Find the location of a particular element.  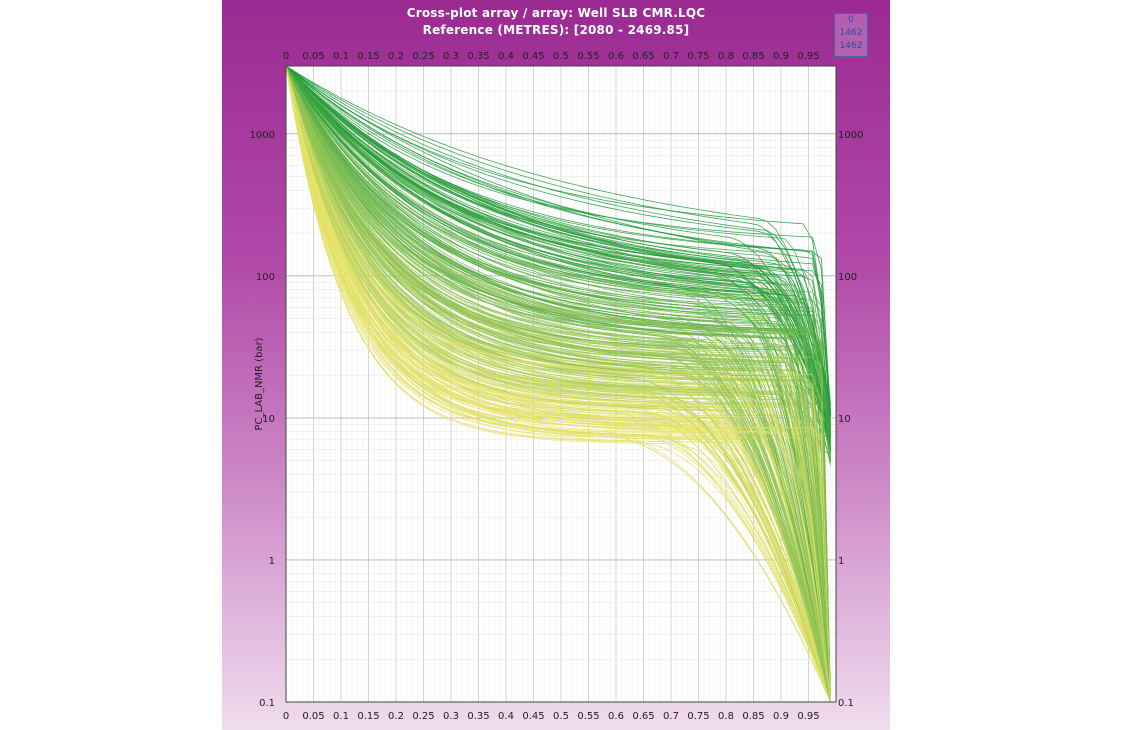

x-tick-label-top: 0.9 is located at coordinates (781, 56).